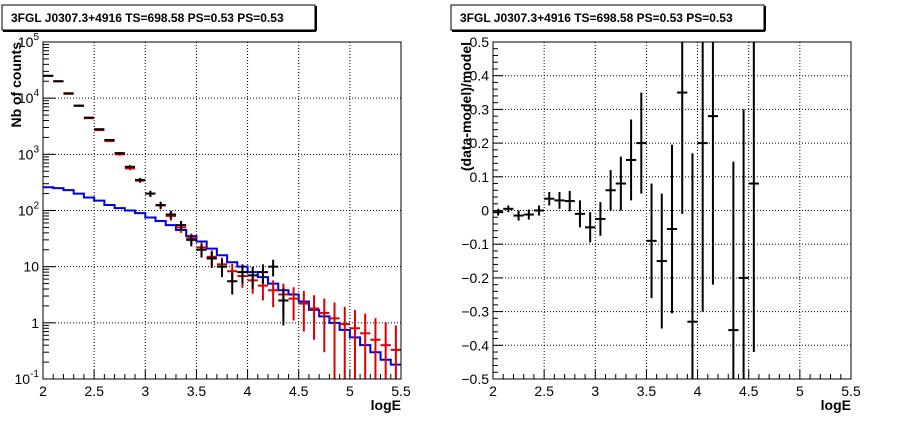 The image size is (898, 421). I want to click on counts-x-axis-label: logE, so click(386, 405).